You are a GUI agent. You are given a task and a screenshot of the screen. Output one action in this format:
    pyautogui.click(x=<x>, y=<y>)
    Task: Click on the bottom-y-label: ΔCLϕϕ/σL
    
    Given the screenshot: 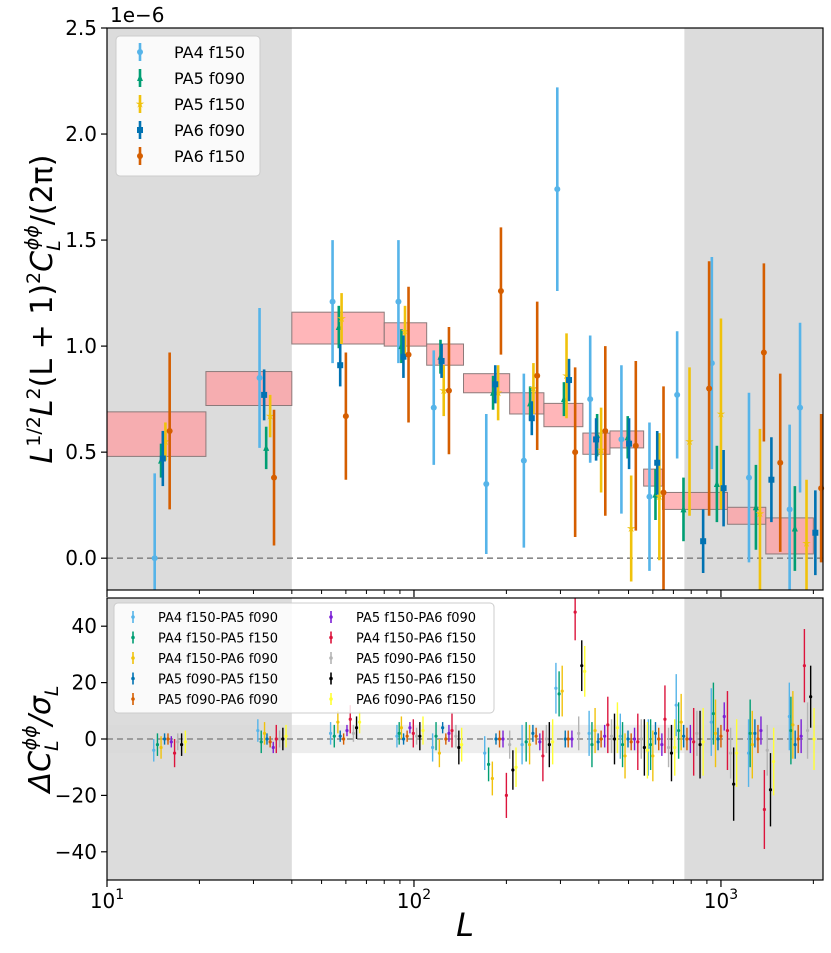 What is the action you would take?
    pyautogui.click(x=41, y=740)
    